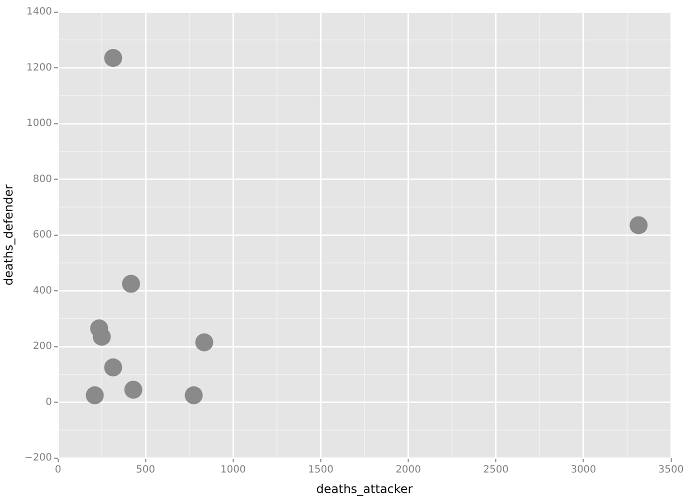 This screenshot has height=499, width=689. What do you see at coordinates (42, 346) in the screenshot?
I see `y-tick-label: 200` at bounding box center [42, 346].